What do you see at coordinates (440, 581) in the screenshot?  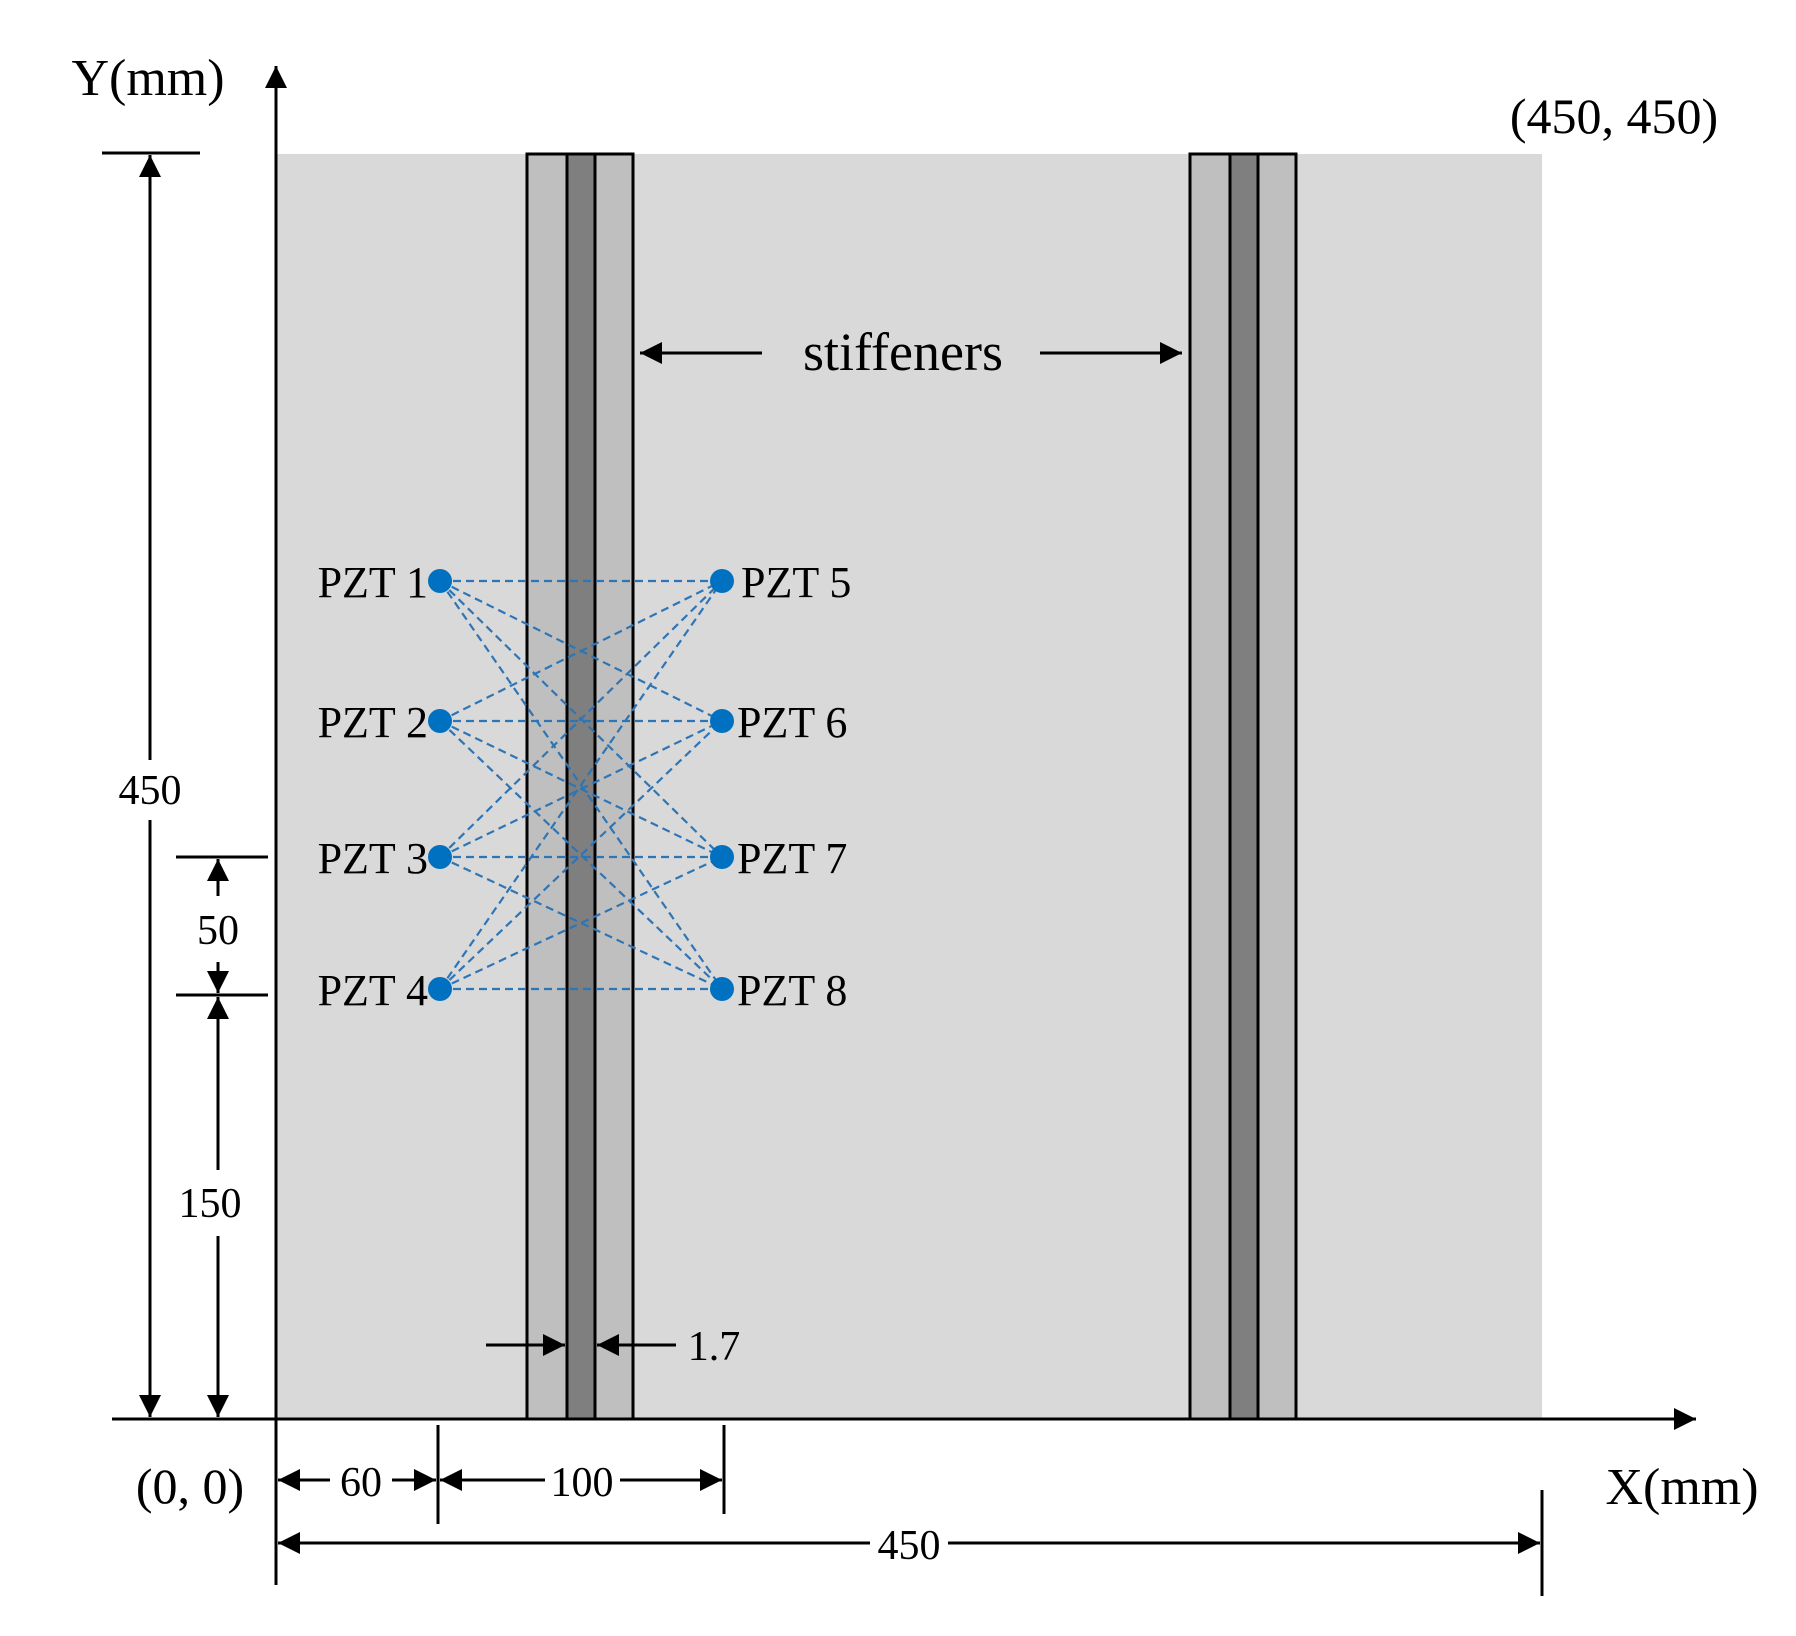 I see `pzt-1-dot` at bounding box center [440, 581].